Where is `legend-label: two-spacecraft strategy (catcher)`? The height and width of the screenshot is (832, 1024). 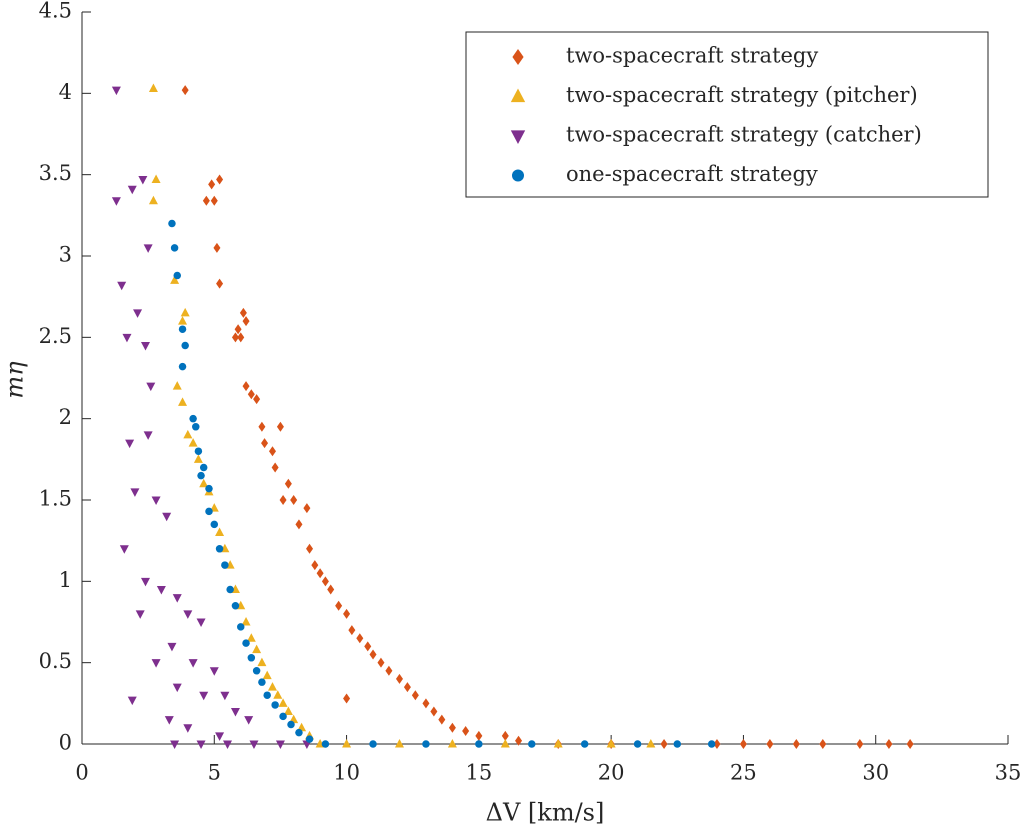 legend-label: two-spacecraft strategy (catcher) is located at coordinates (744, 135).